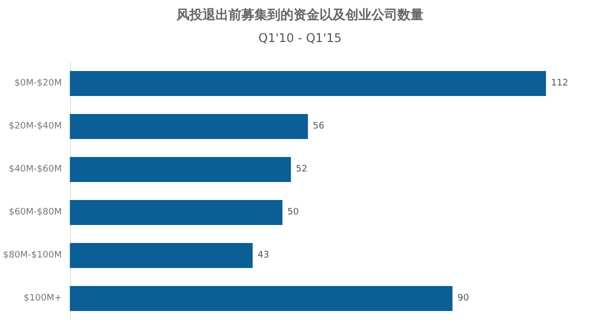 The image size is (600, 324). What do you see at coordinates (302, 169) in the screenshot?
I see `data-label: 52` at bounding box center [302, 169].